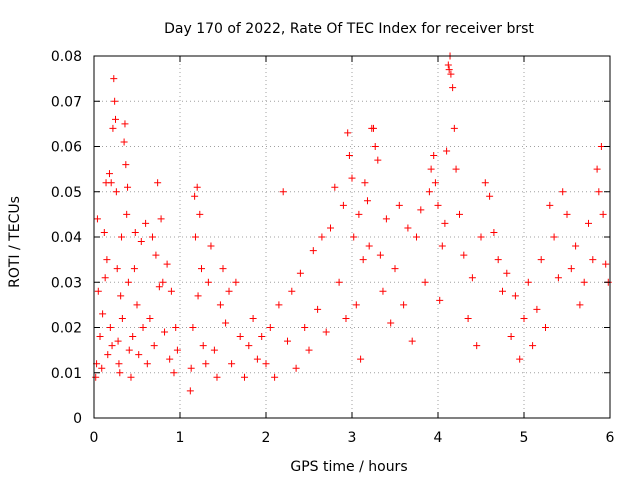 This screenshot has height=480, width=640. What do you see at coordinates (524, 438) in the screenshot?
I see `x-tick-label: 5` at bounding box center [524, 438].